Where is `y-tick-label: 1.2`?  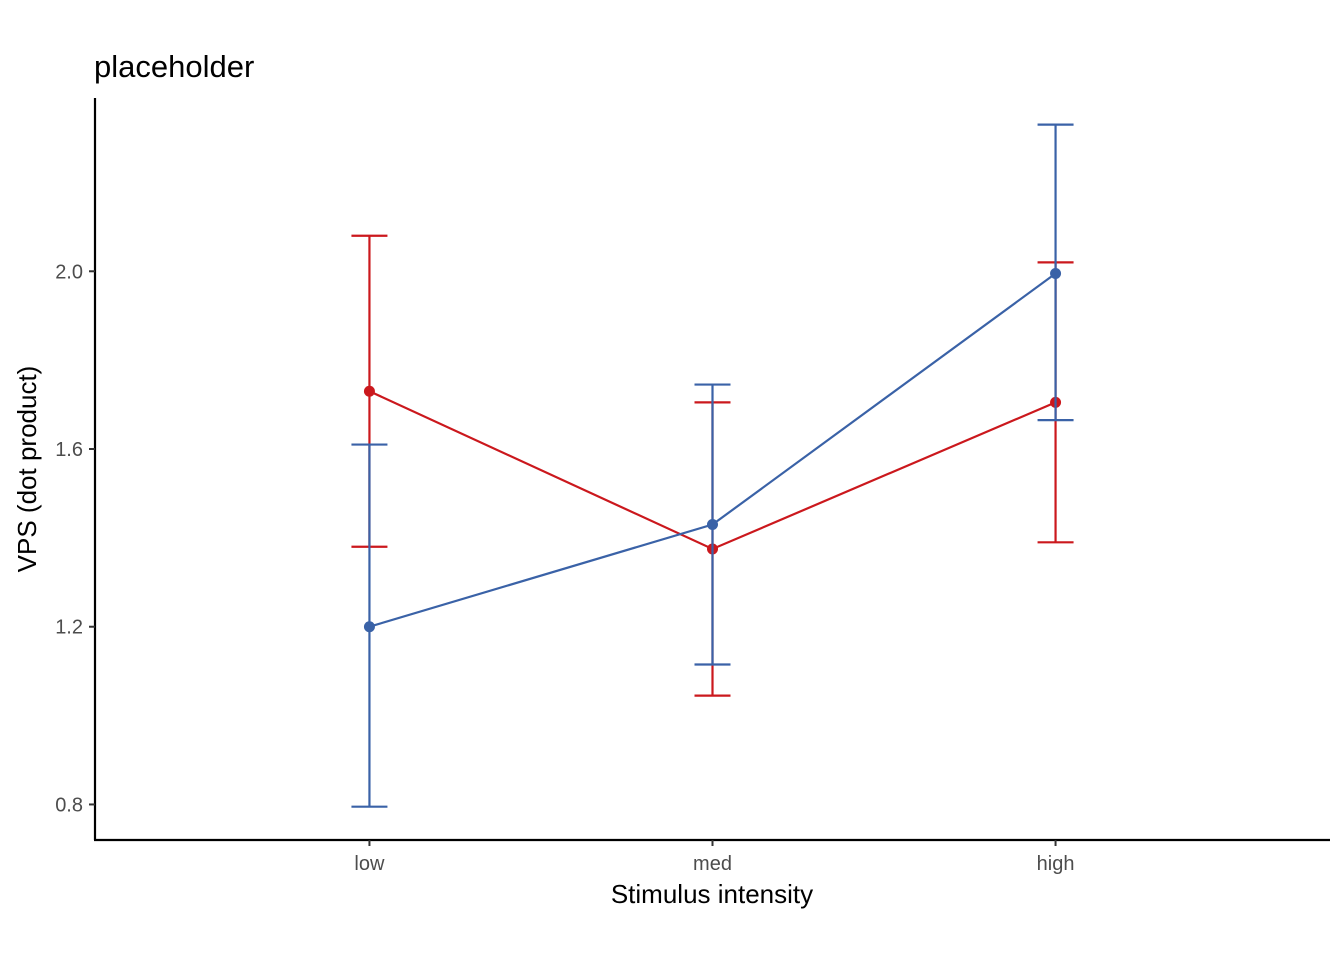
y-tick-label: 1.2 is located at coordinates (69, 628).